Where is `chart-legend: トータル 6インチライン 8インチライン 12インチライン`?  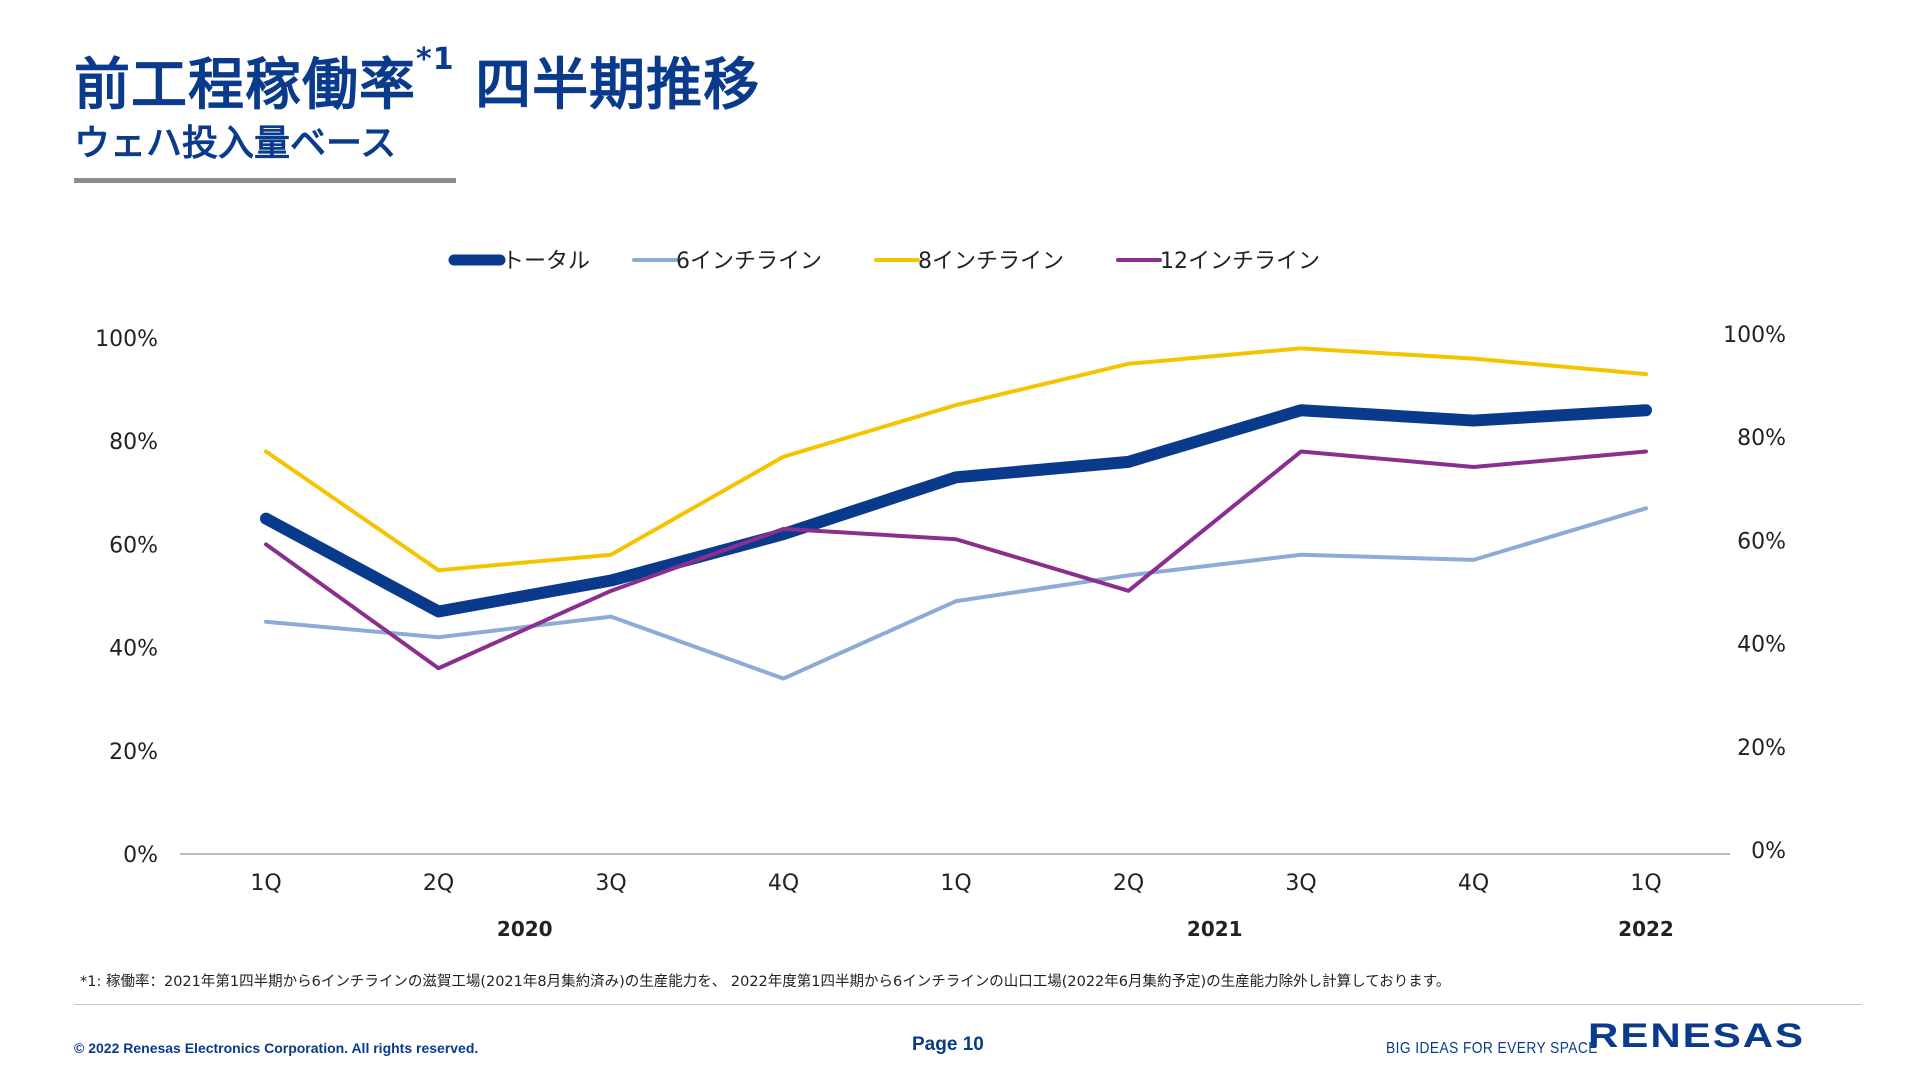
chart-legend: トータル 6インチライン 8インチライン 12インチライン is located at coordinates (884, 261).